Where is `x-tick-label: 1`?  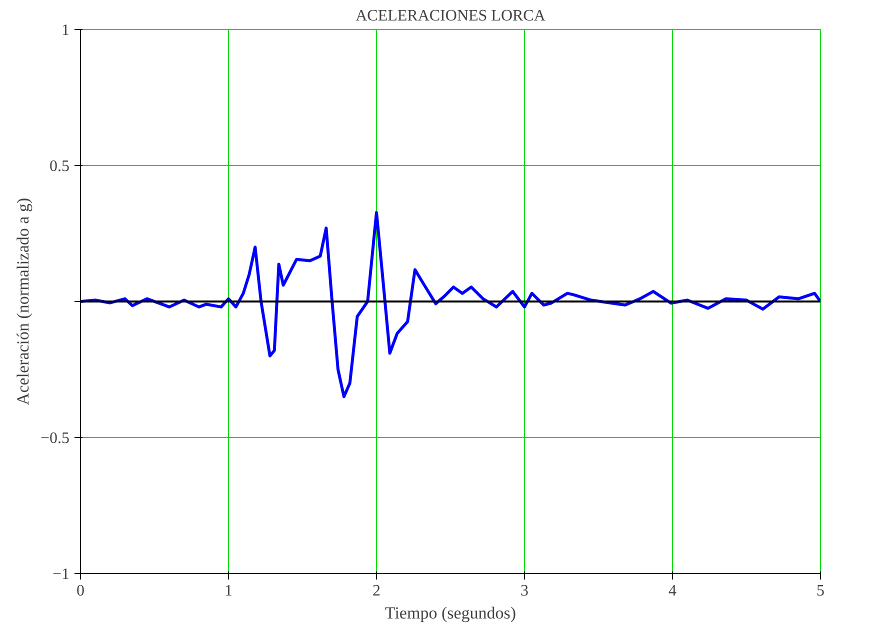
x-tick-label: 1 is located at coordinates (228, 591).